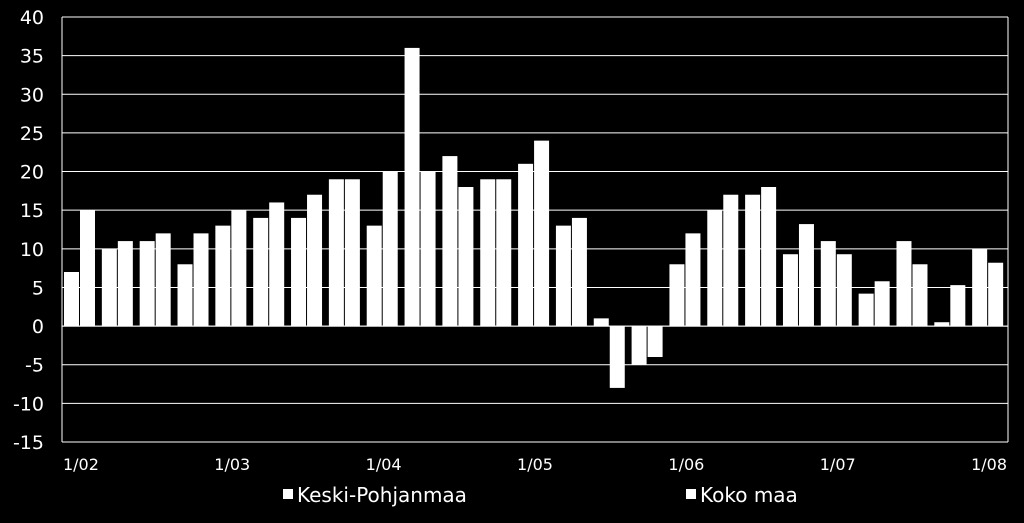 Image resolution: width=1024 pixels, height=523 pixels. I want to click on y-tick-label-7: 20, so click(32, 173).